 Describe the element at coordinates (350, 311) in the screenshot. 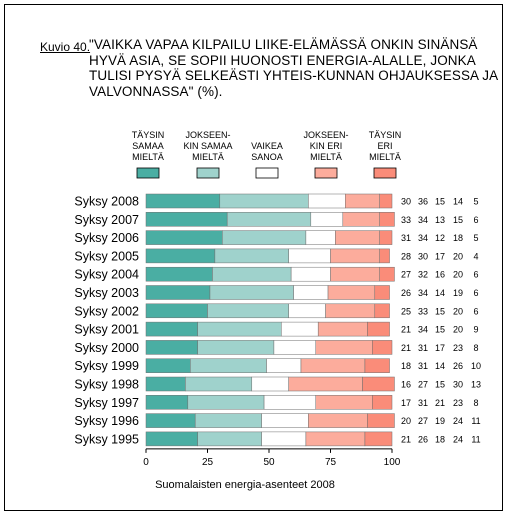

I see `bar-jokseenkin-eri-mielta-syksy-2002` at that location.